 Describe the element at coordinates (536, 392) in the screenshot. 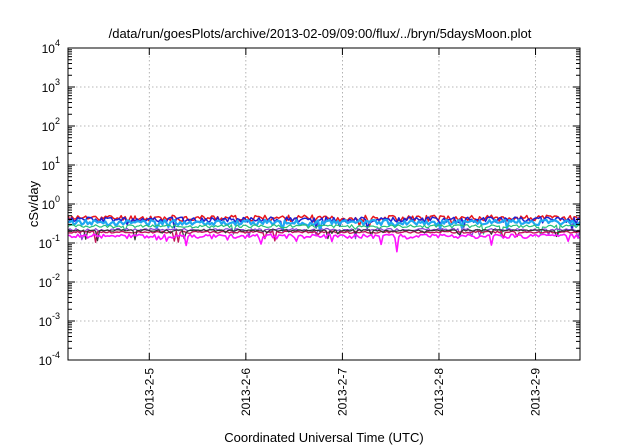

I see `x-tick-label: 2013-2-9` at that location.